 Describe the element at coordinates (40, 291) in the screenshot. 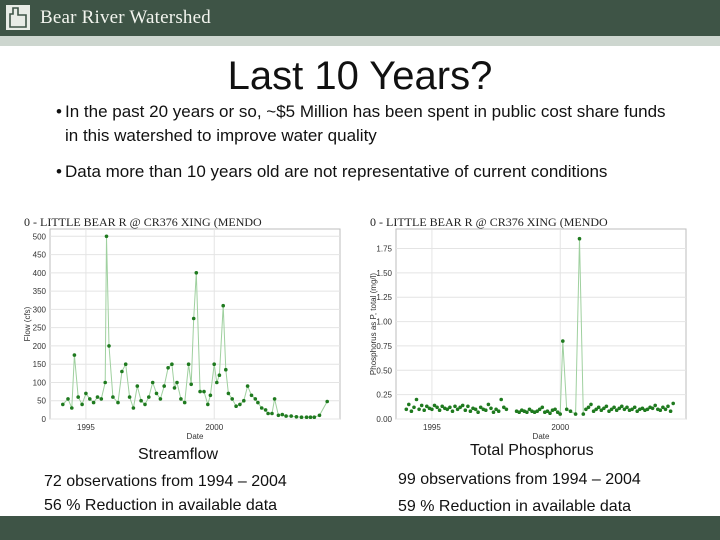

I see `y-tick-label: 350` at that location.